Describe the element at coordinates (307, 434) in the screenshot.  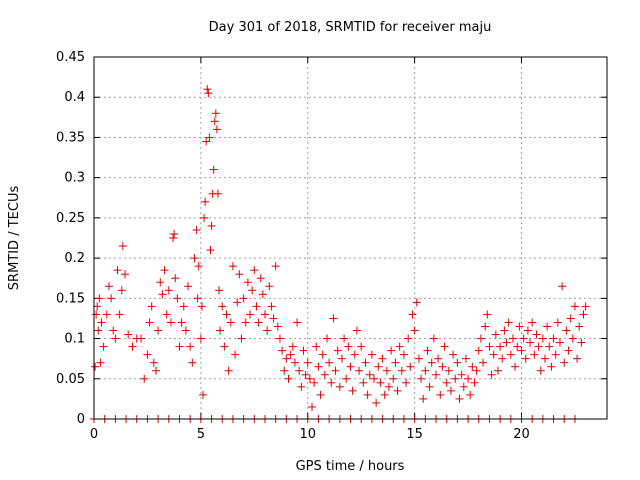
I see `x-tick-label: 10` at that location.